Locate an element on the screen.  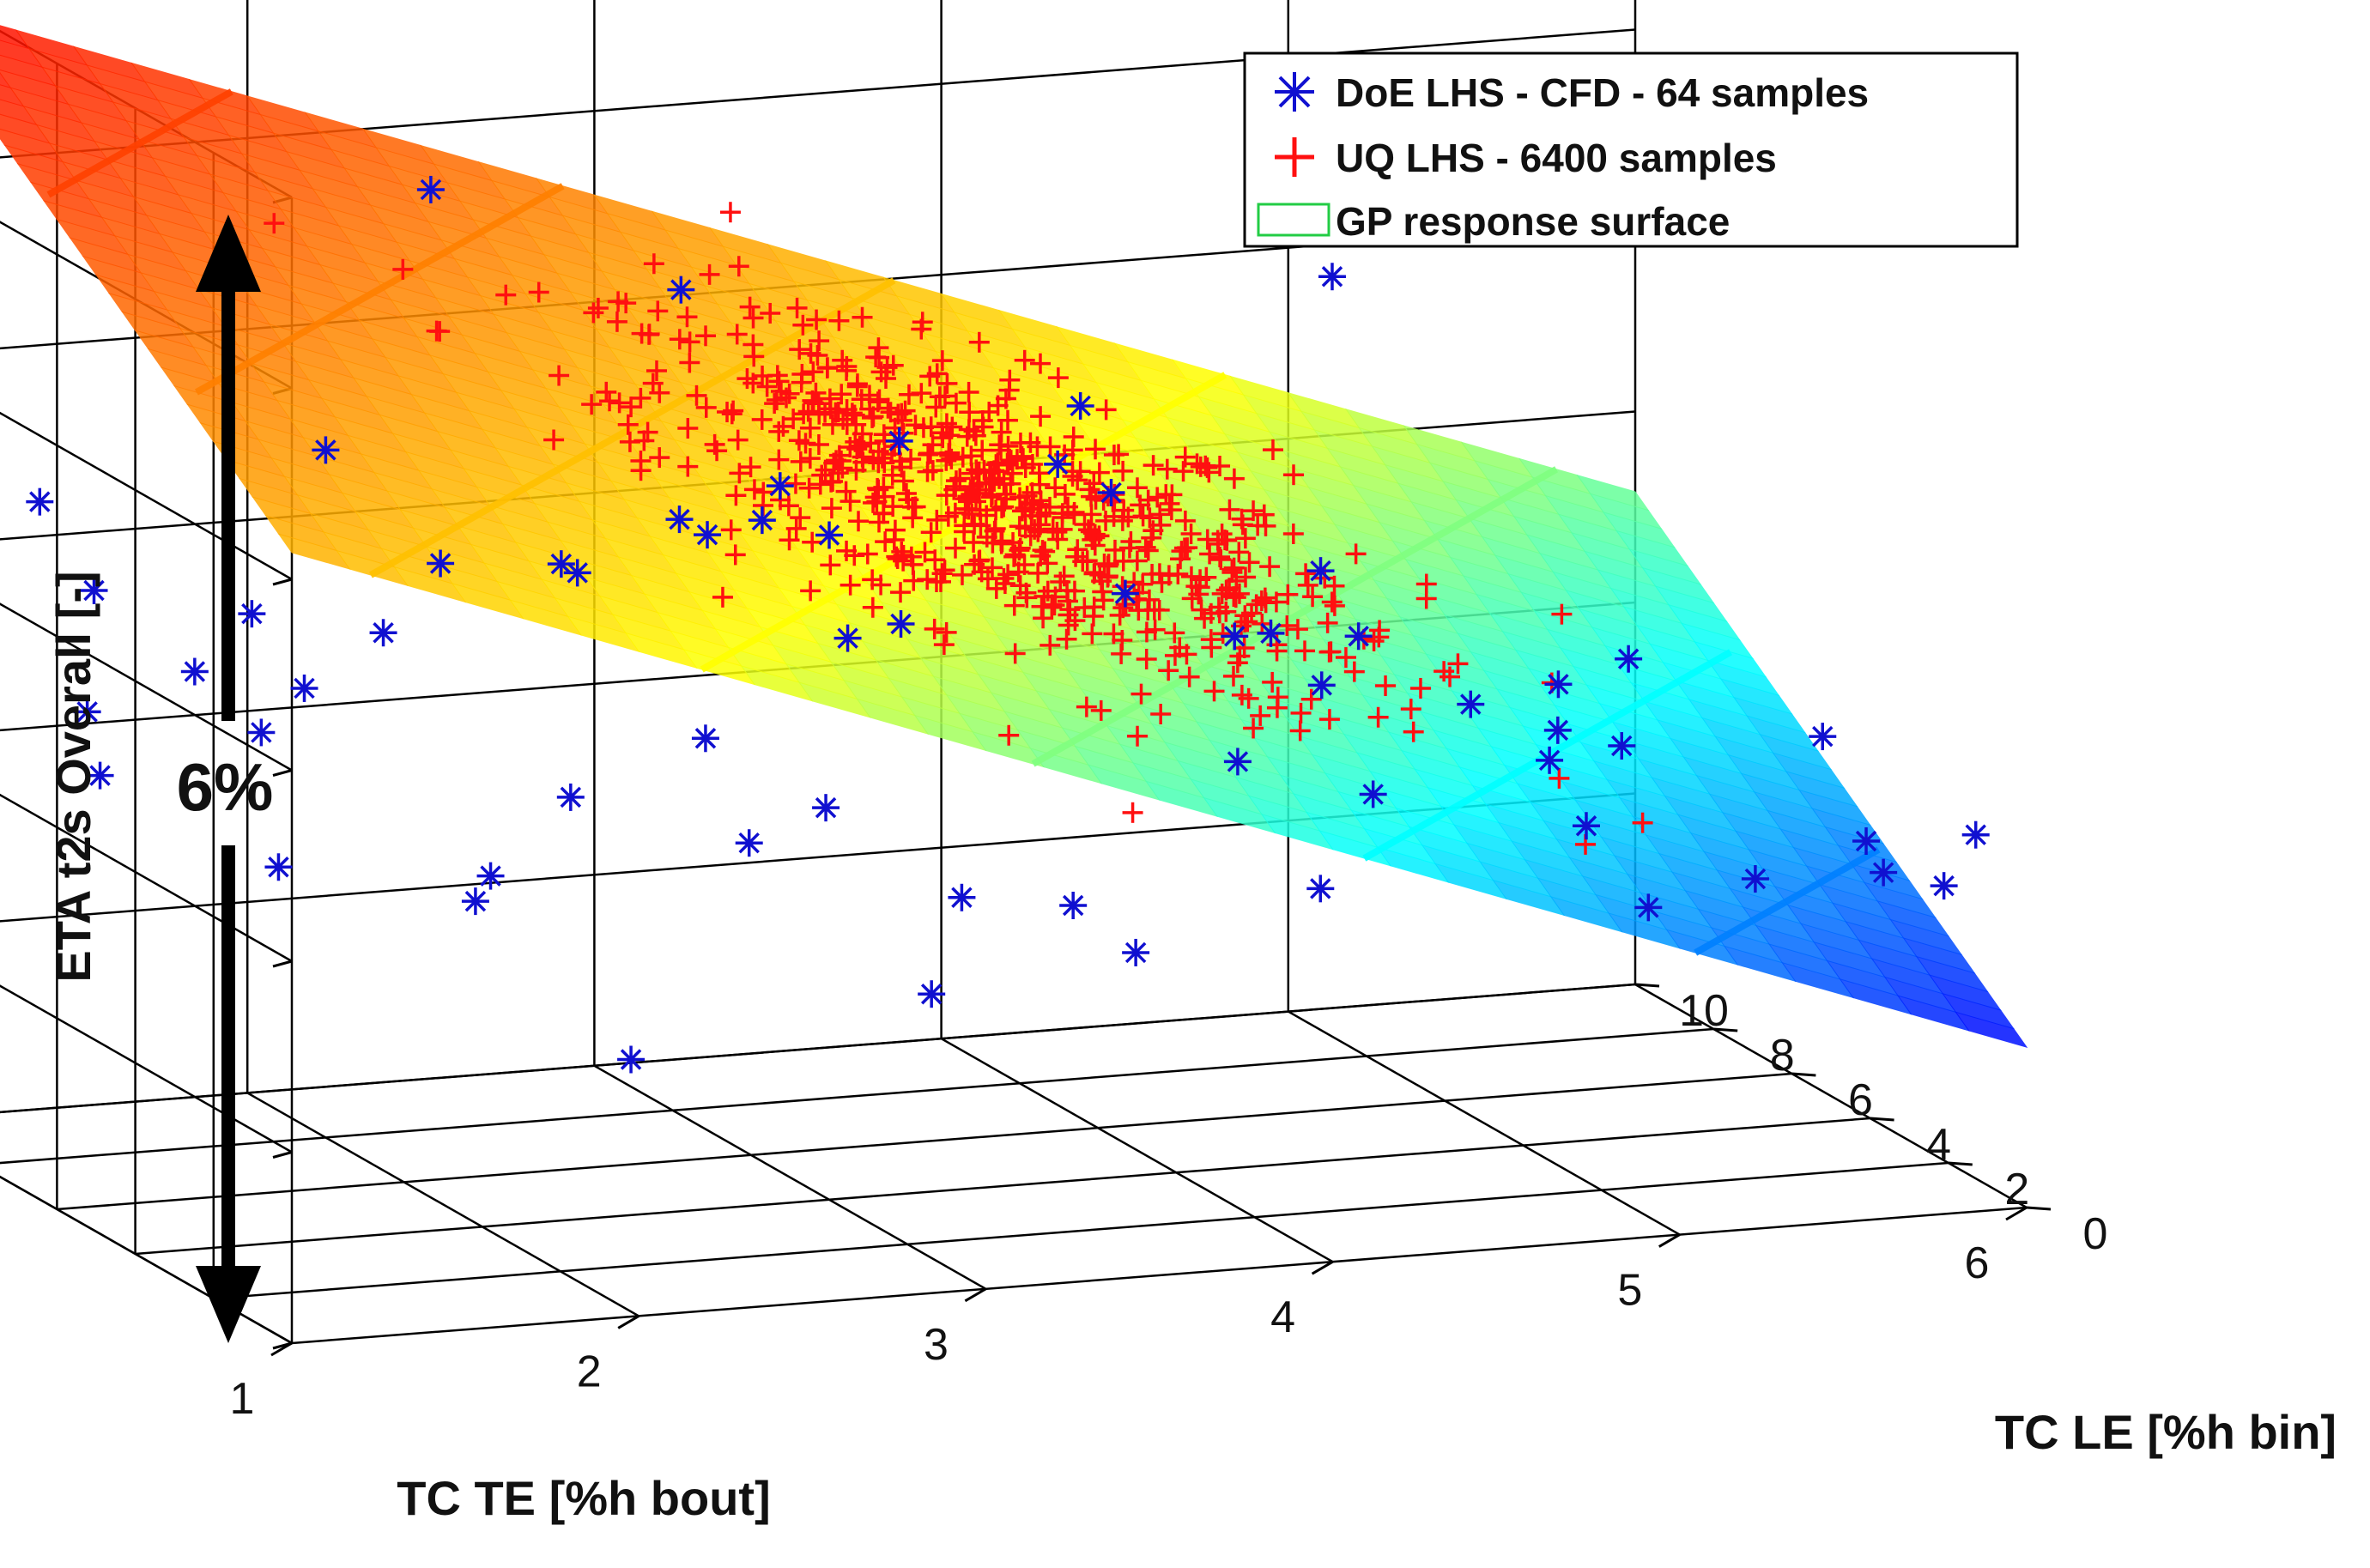
x-tick-label: 5 is located at coordinates (1629, 1291).